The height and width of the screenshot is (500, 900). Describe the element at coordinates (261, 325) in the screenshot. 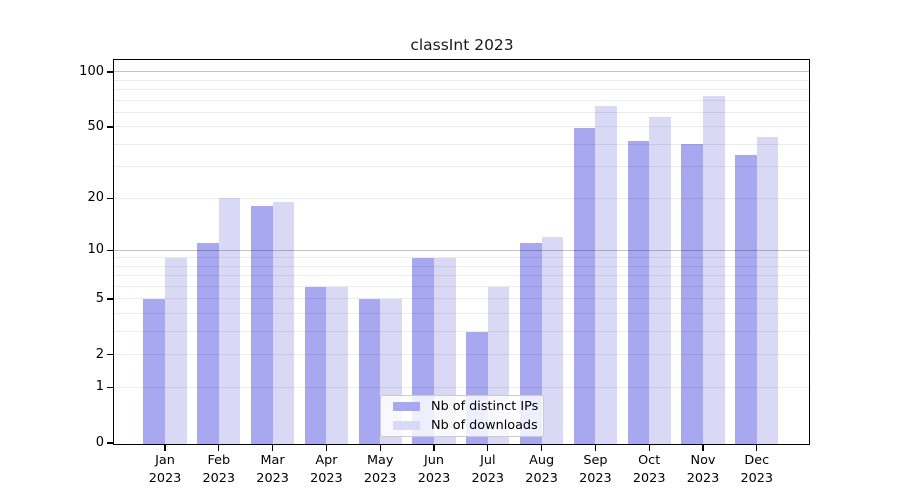

I see `bar-distinct-ips-mar` at that location.